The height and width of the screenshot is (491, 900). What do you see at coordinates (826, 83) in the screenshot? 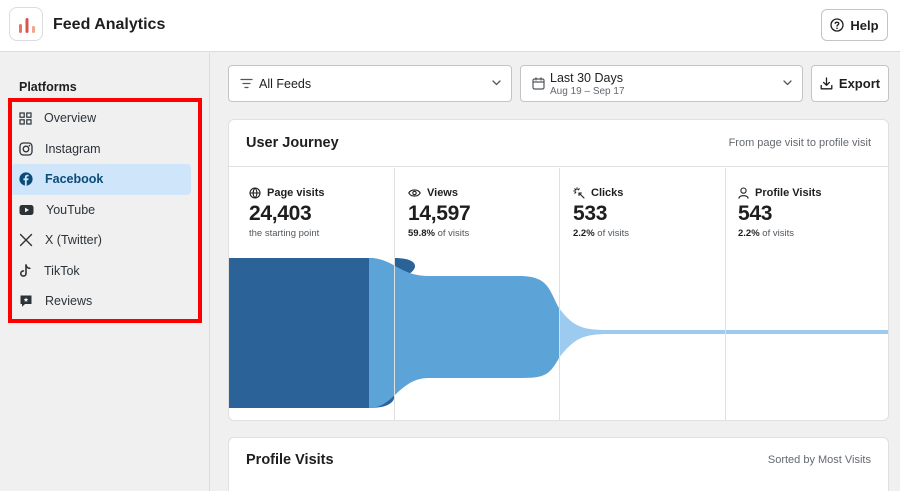
I see `download-icon` at bounding box center [826, 83].